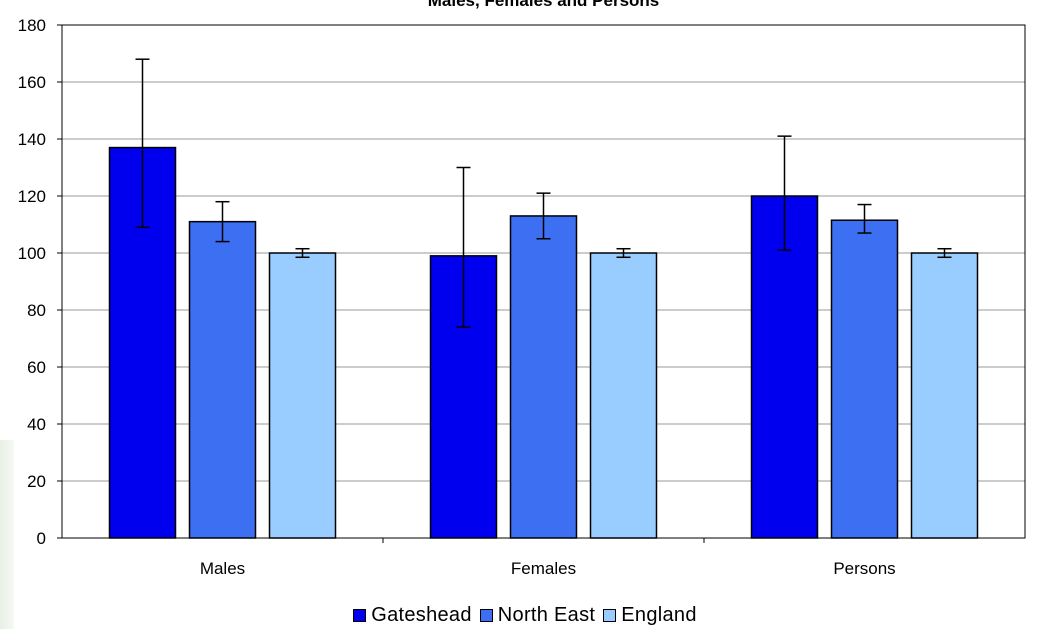 This screenshot has height=629, width=1050. Describe the element at coordinates (659, 615) in the screenshot. I see `legend-label-england: England` at that location.